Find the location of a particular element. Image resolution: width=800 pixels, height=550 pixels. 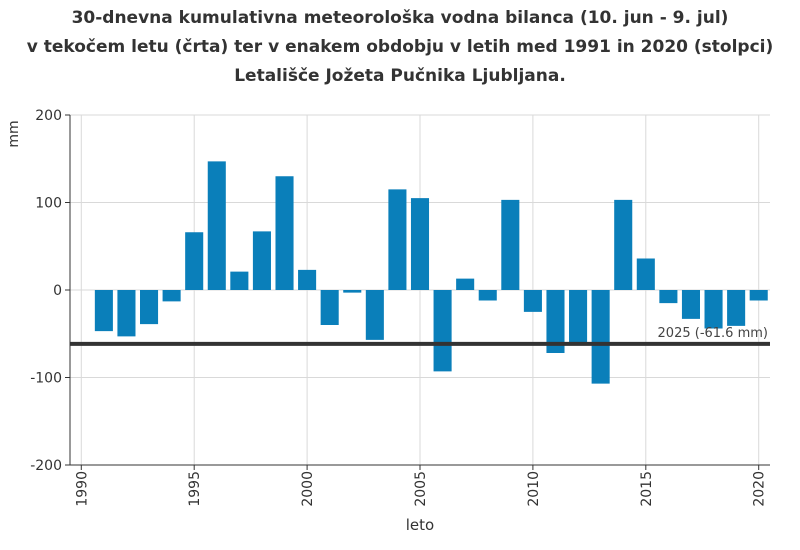

y-tick-label: 100 is located at coordinates (48, 204).